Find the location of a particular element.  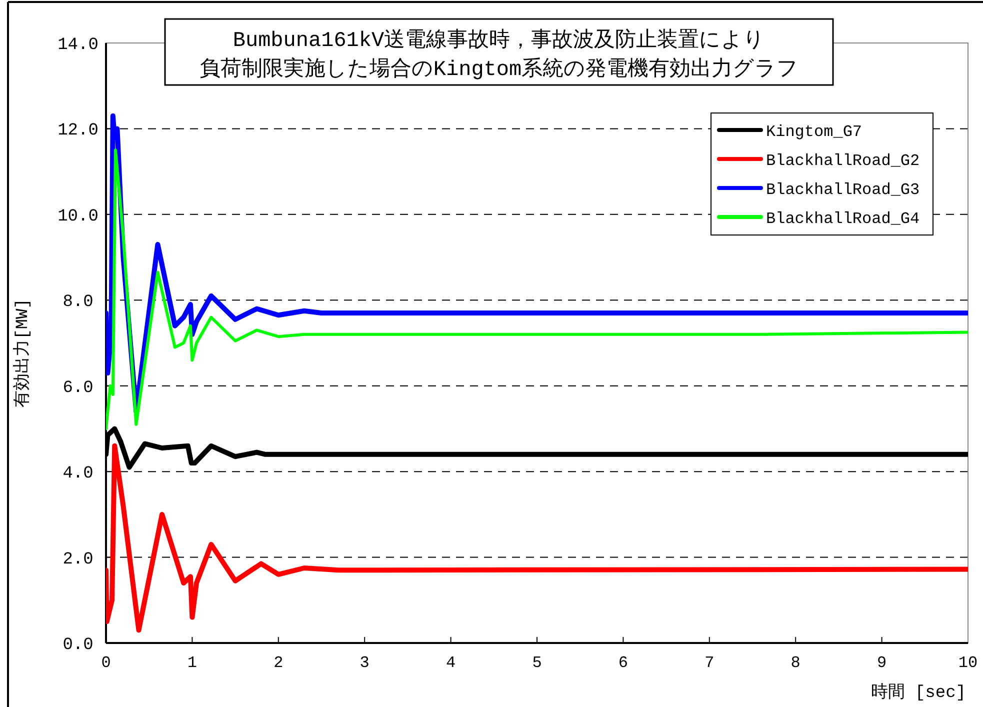

y-tick-label: 0.0 is located at coordinates (78, 645).